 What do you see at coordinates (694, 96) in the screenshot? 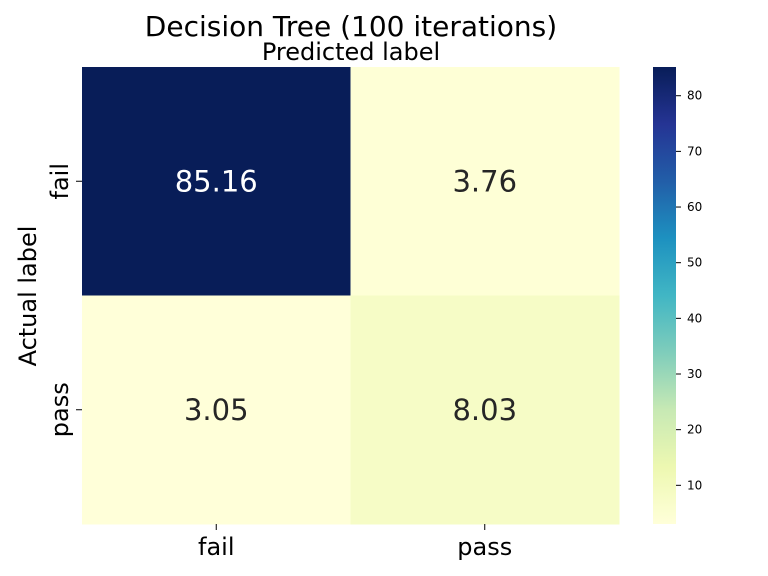
I see `colorbar-tick-label: 80` at bounding box center [694, 96].